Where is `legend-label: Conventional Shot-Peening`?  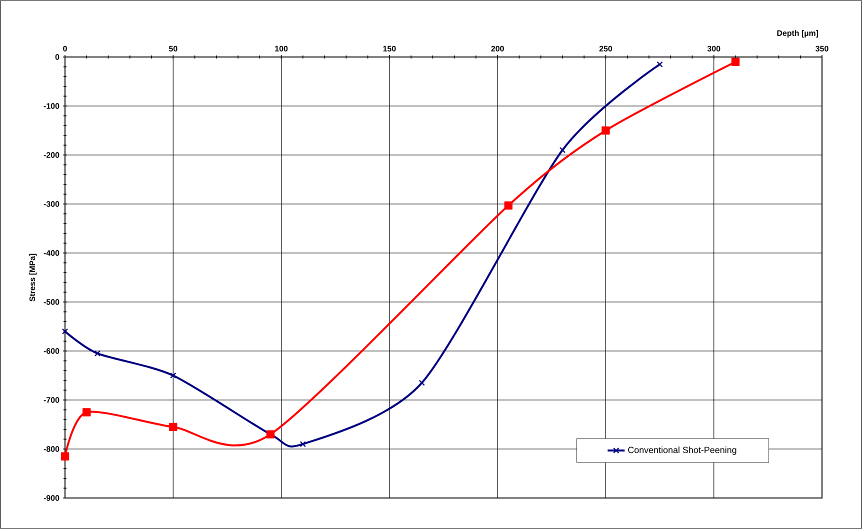 legend-label: Conventional Shot-Peening is located at coordinates (682, 450).